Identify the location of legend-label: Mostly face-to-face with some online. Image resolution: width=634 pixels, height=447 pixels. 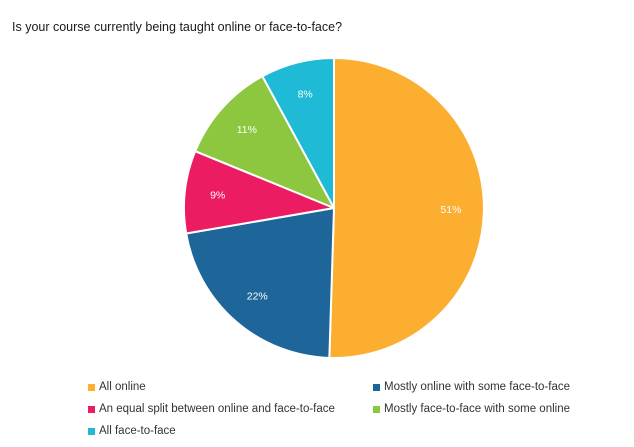
(477, 409).